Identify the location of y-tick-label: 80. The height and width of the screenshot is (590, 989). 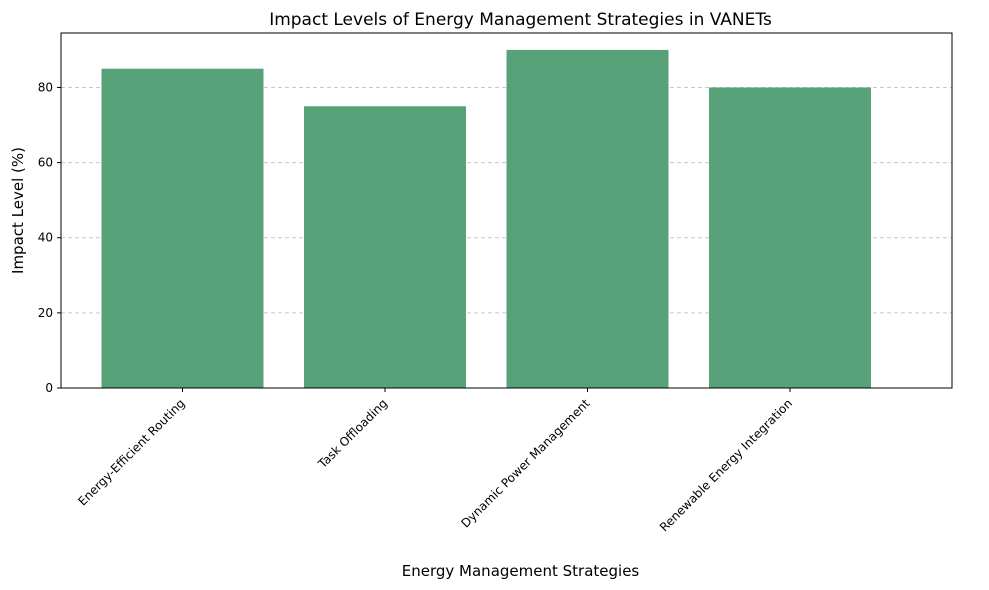
(45, 87).